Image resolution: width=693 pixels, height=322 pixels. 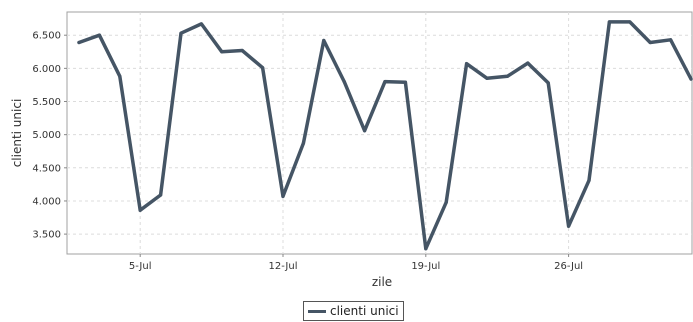 I want to click on y-tick-label: 4.500, so click(x=46, y=168).